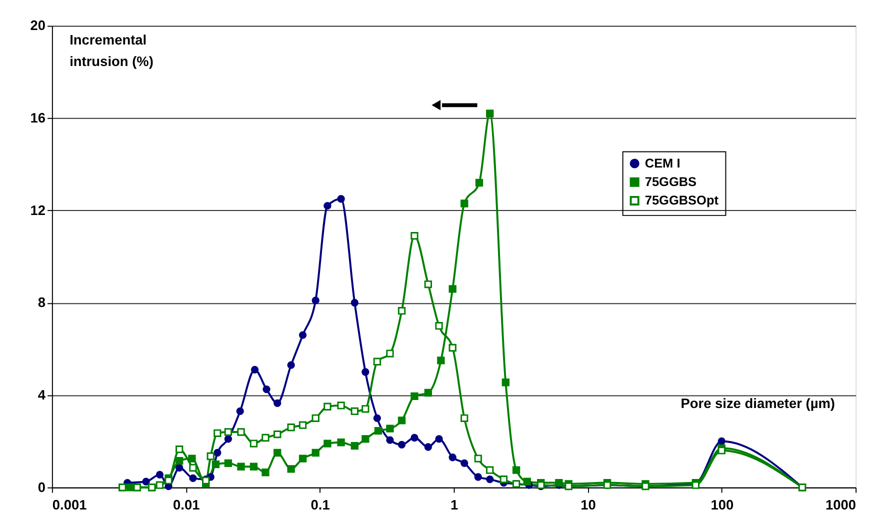 The width and height of the screenshot is (884, 530). What do you see at coordinates (757, 404) in the screenshot?
I see `x-axis-title: Pore size diameter (µm)` at bounding box center [757, 404].